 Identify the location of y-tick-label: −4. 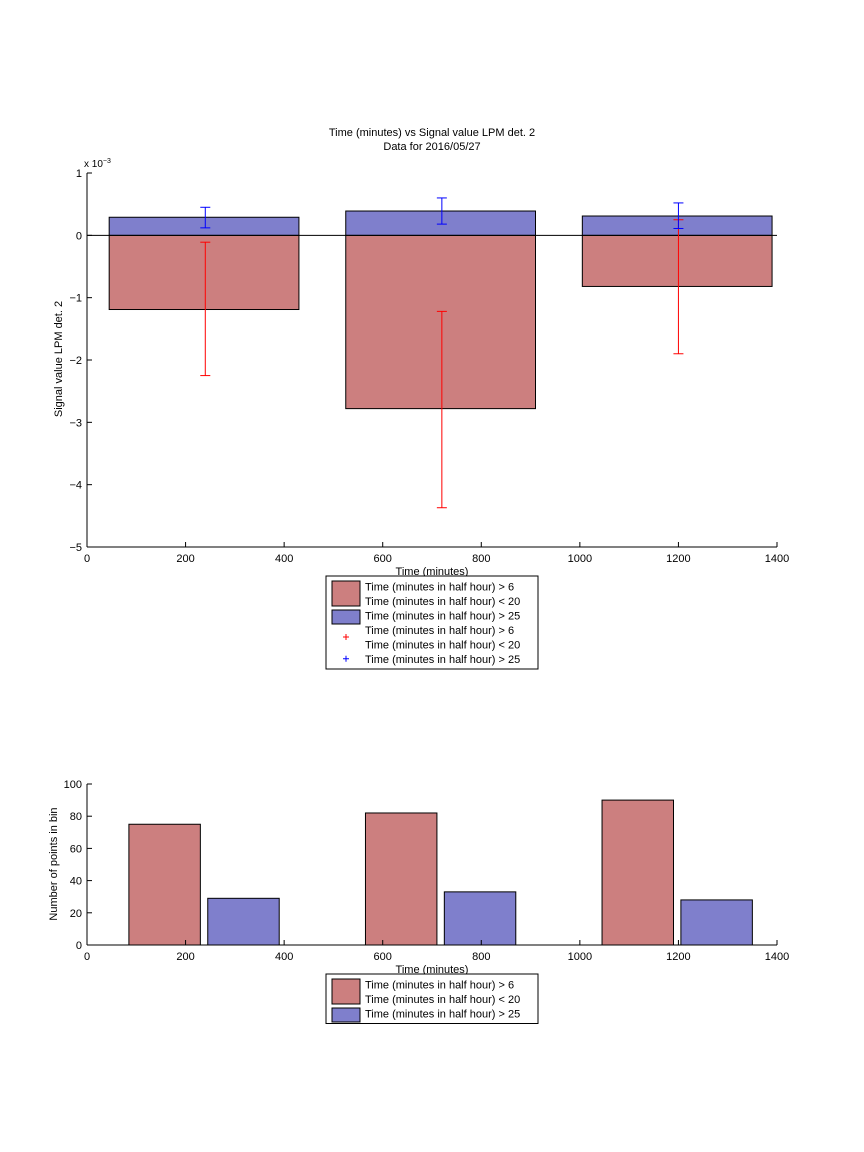
(75, 486).